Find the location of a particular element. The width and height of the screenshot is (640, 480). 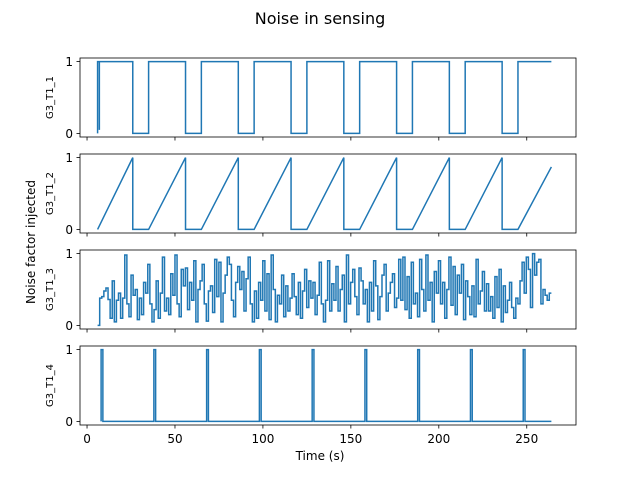

subplot-G3_T1_3: 0 1 G3_T1_3 is located at coordinates (311, 290).